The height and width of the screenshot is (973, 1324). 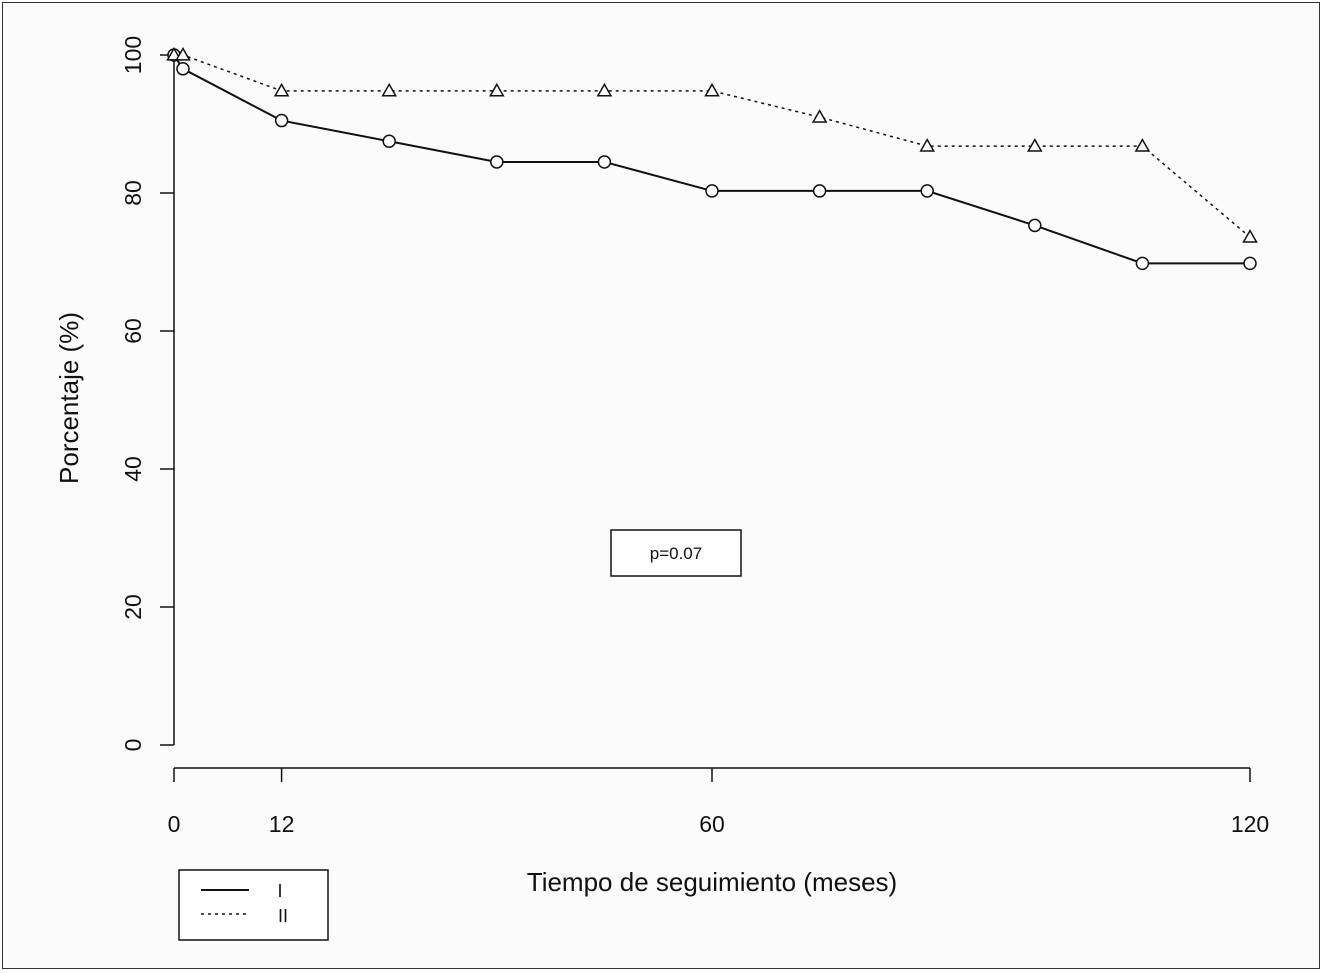 What do you see at coordinates (133, 607) in the screenshot?
I see `y-tick-label: 20` at bounding box center [133, 607].